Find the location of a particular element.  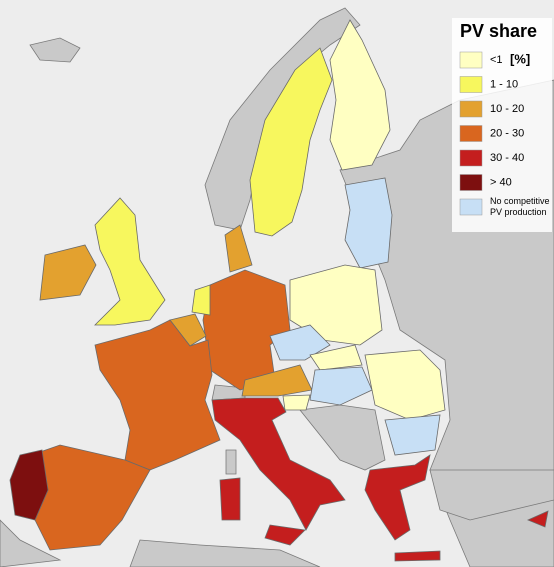

sicily is located at coordinates (285, 535).